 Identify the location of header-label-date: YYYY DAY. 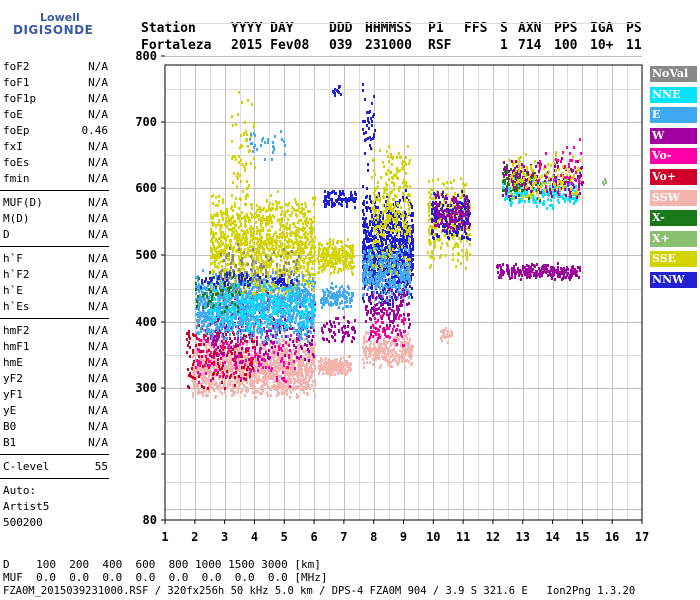
(262, 28).